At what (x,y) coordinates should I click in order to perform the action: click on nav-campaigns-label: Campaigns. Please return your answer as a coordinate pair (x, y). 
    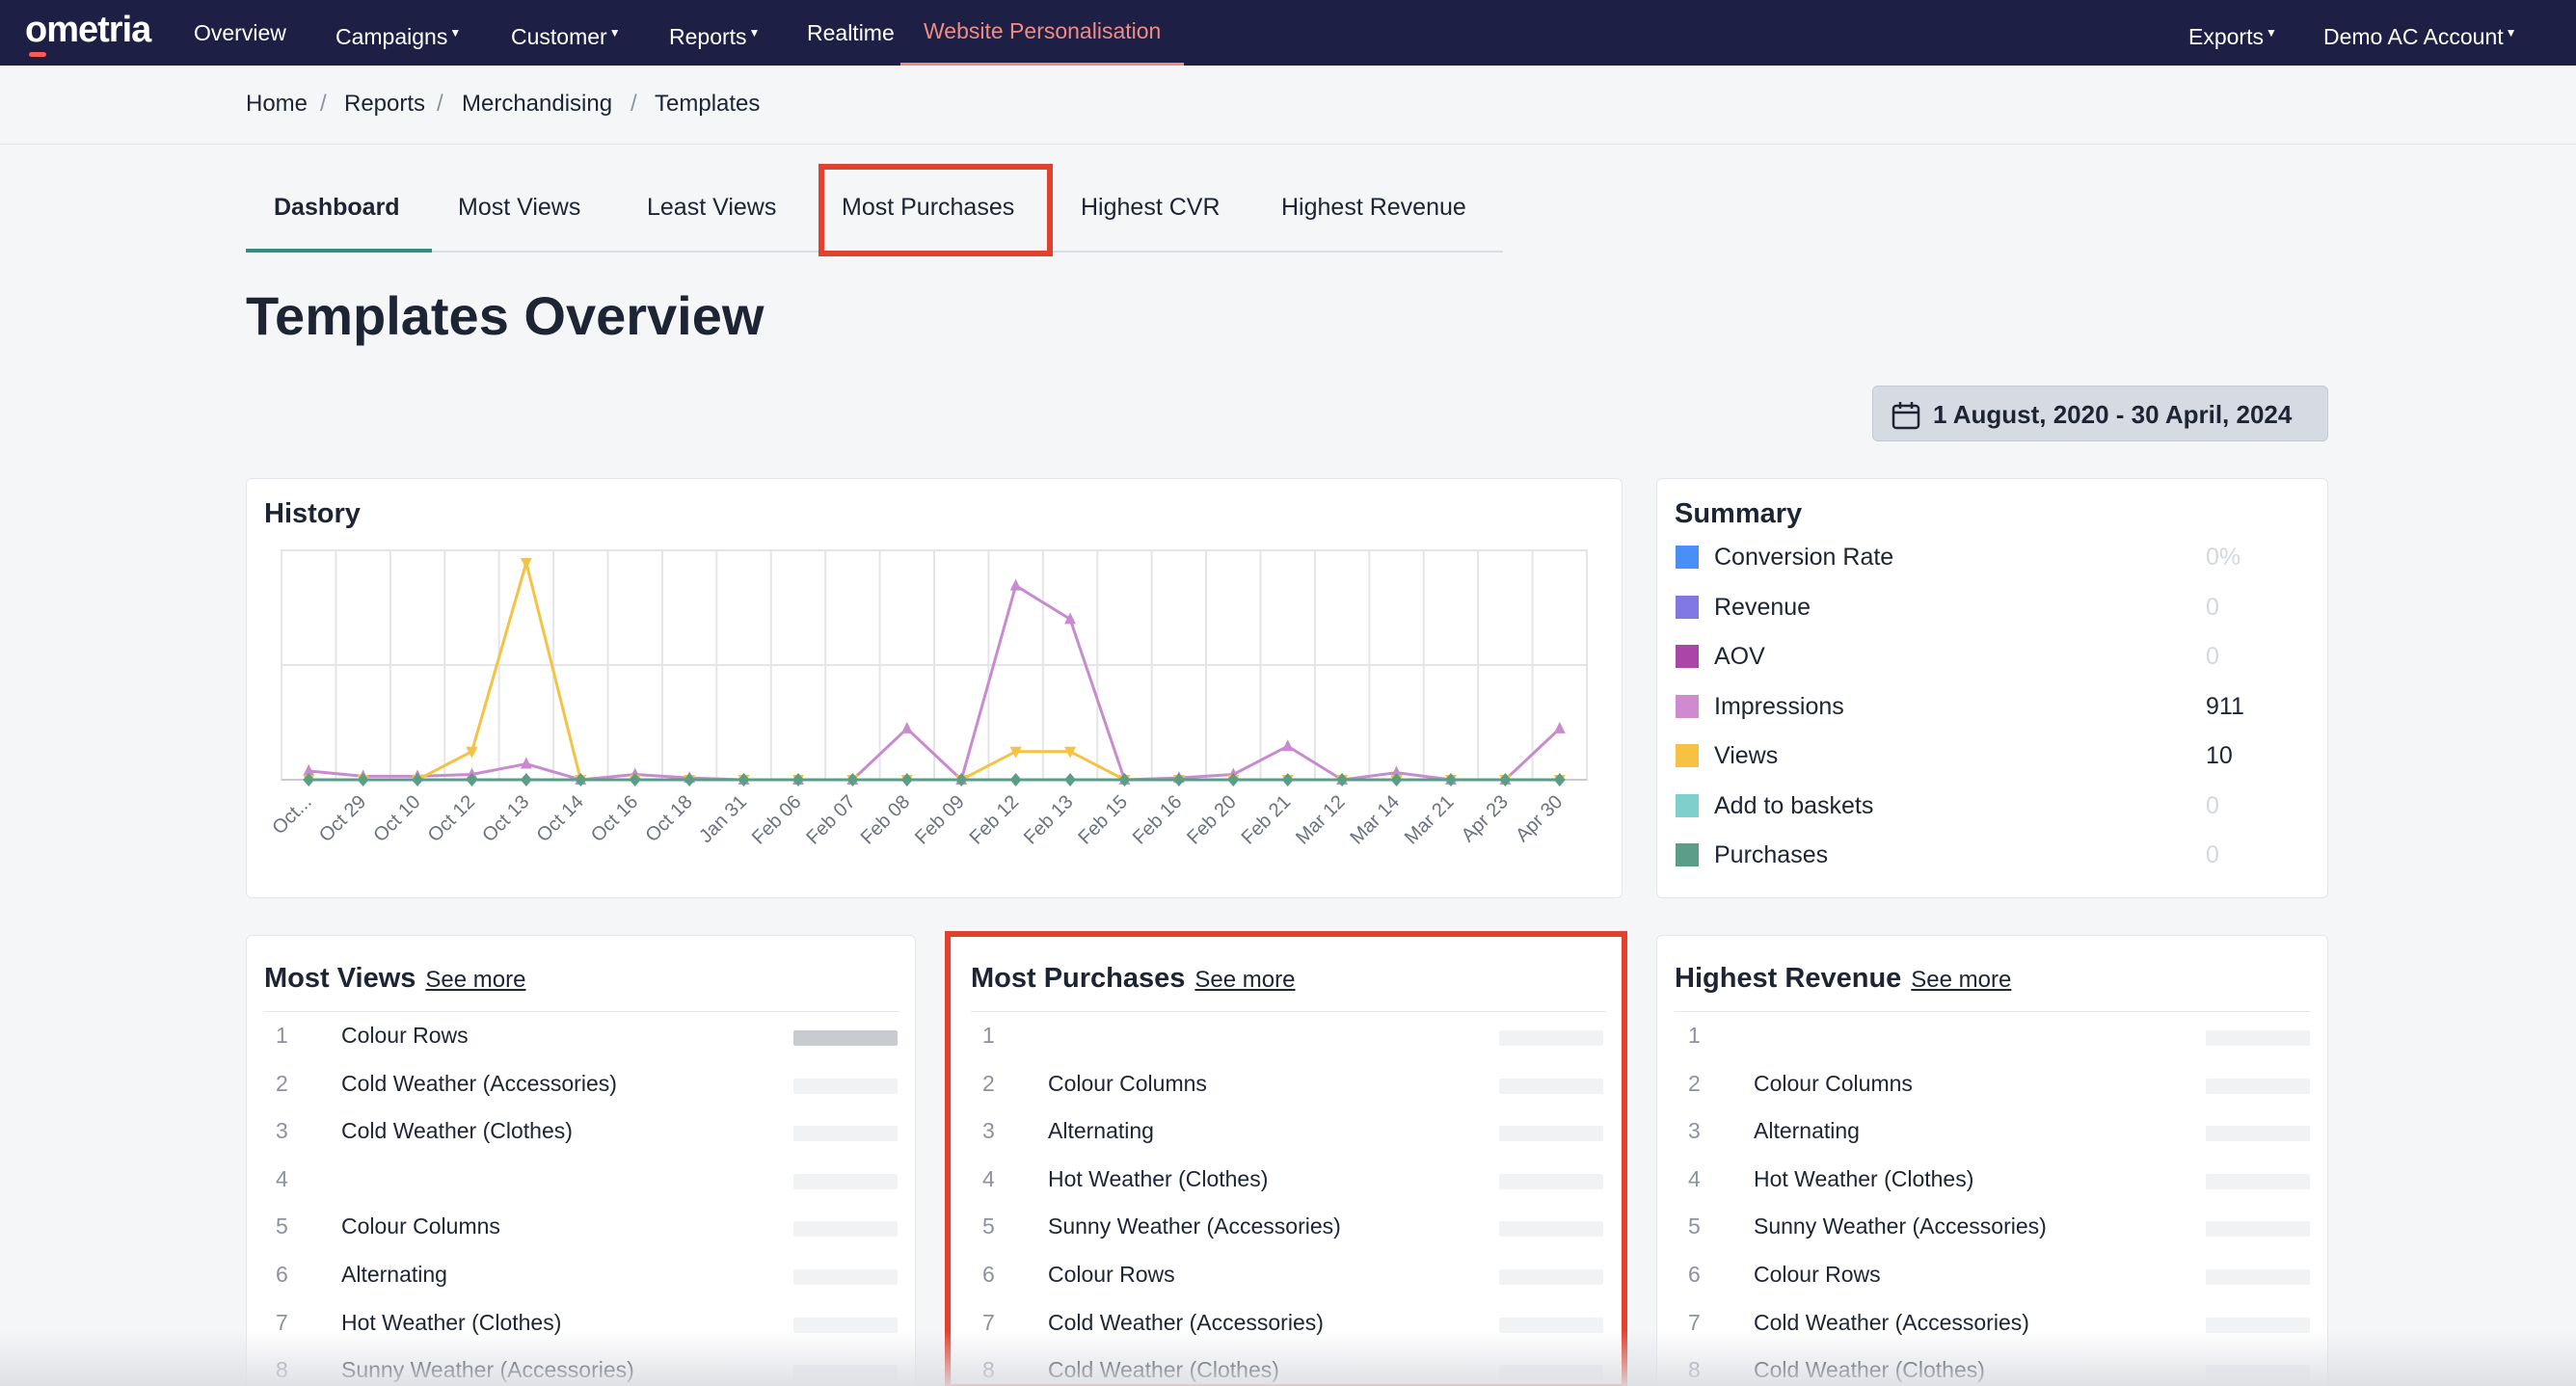
    Looking at the image, I should click on (392, 36).